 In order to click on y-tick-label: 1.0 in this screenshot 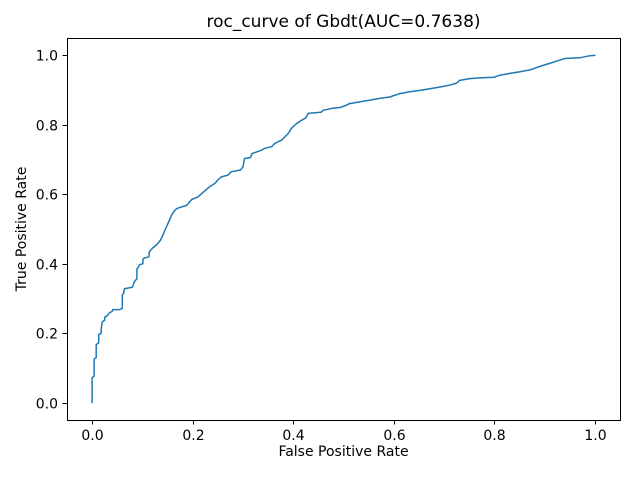, I will do `click(47, 57)`.